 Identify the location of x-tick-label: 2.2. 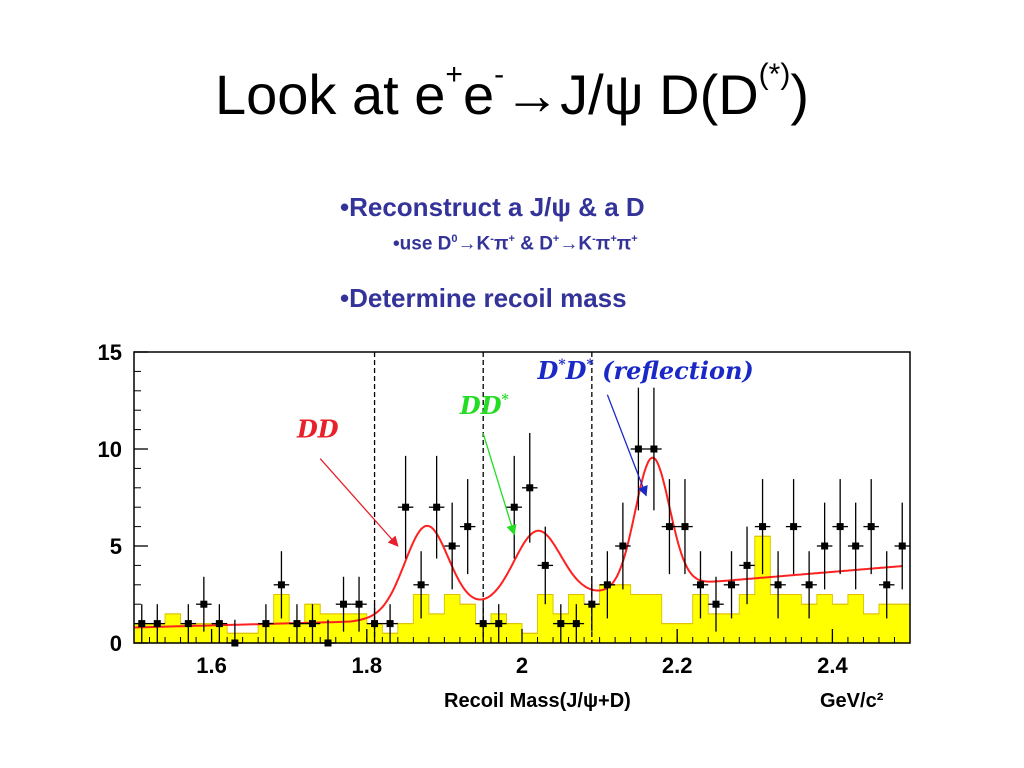
(677, 665).